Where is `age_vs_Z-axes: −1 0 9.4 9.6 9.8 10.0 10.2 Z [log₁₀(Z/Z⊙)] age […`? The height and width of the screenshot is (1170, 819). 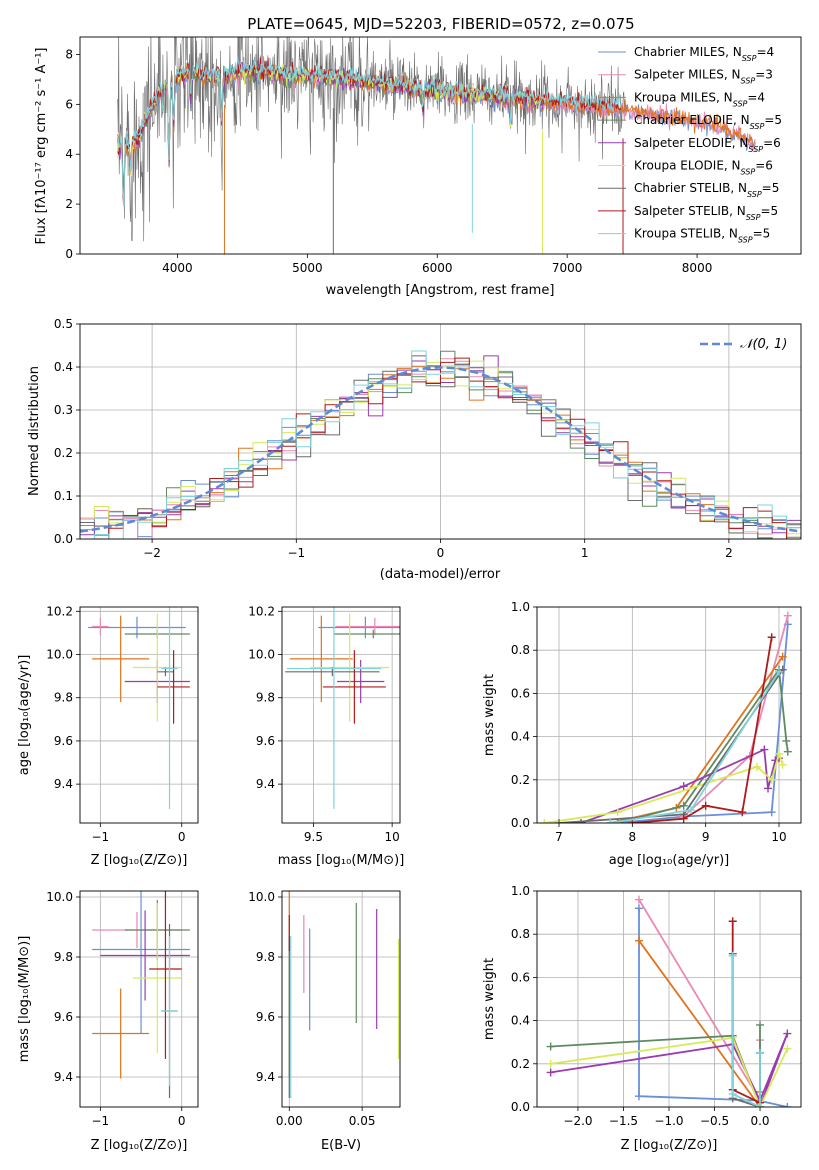
age_vs_Z-axes: −1 0 9.4 9.6 9.8 10.0 10.2 Z [log₁₀(Z/Z⊙)] age [… is located at coordinates (108, 736).